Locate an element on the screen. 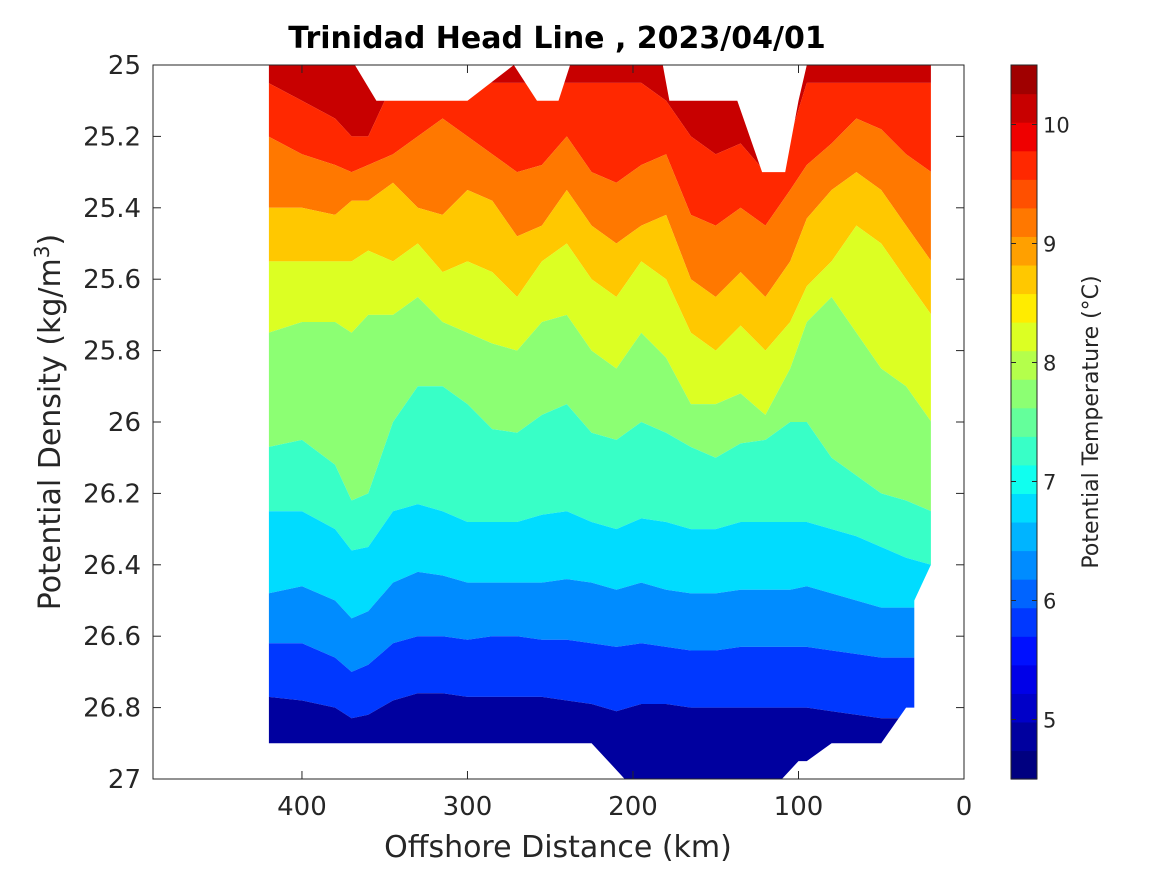  y-axis-label-main: Potential Density (kg/m is located at coordinates (50, 434).